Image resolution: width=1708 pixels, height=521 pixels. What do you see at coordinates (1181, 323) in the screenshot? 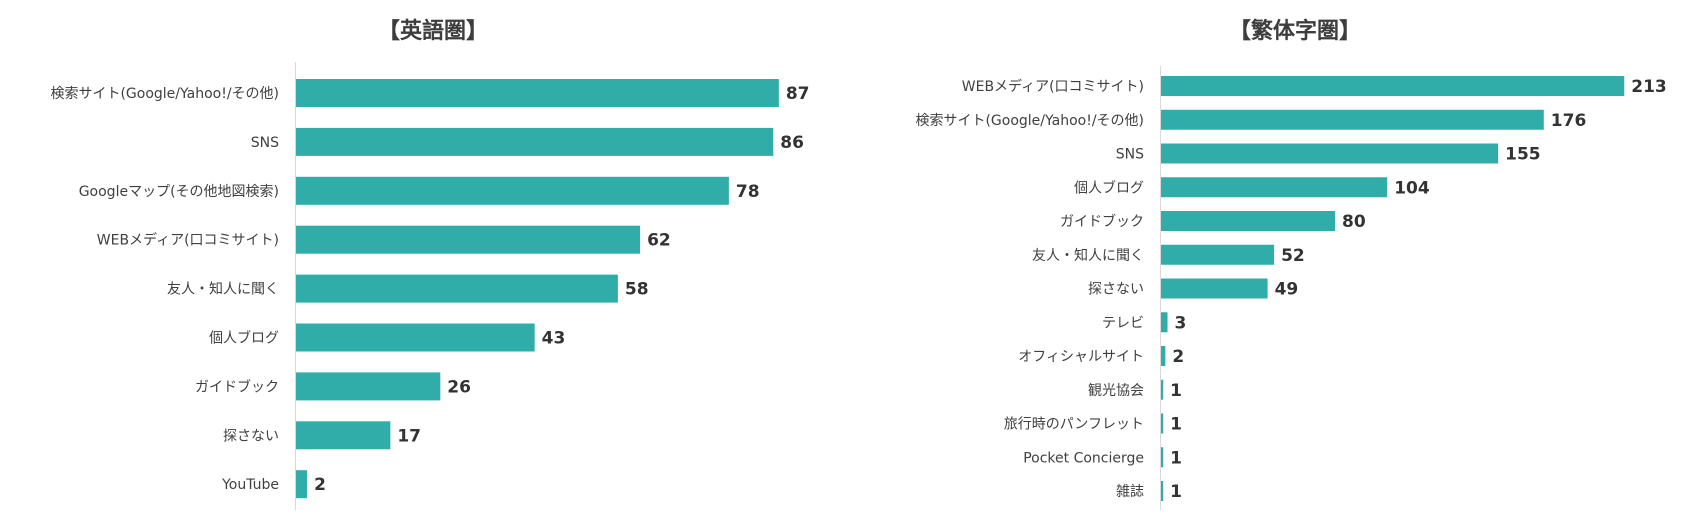
I see `data-label: 3` at bounding box center [1181, 323].